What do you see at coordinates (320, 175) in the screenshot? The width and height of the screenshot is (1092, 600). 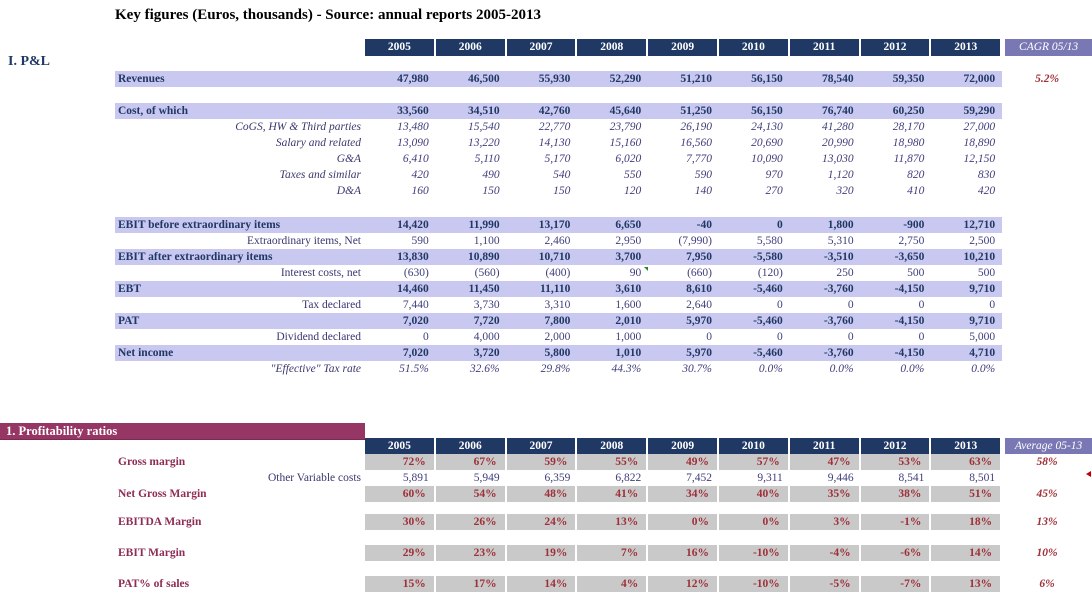 I see `row-label: Taxes and similar` at bounding box center [320, 175].